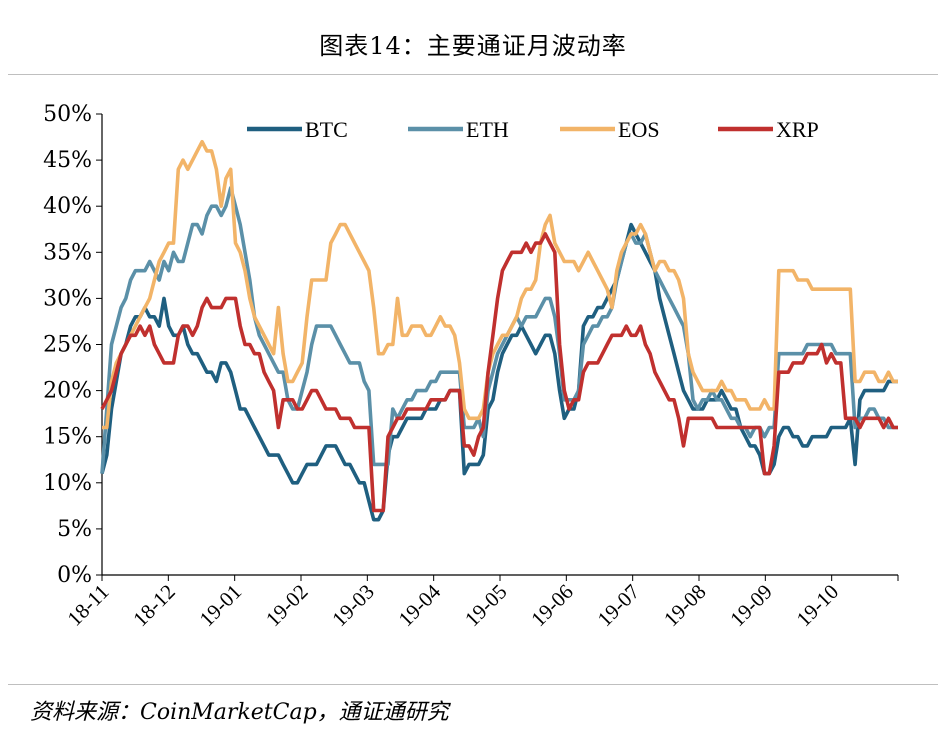  I want to click on y-tick-label: 30%, so click(67, 298).